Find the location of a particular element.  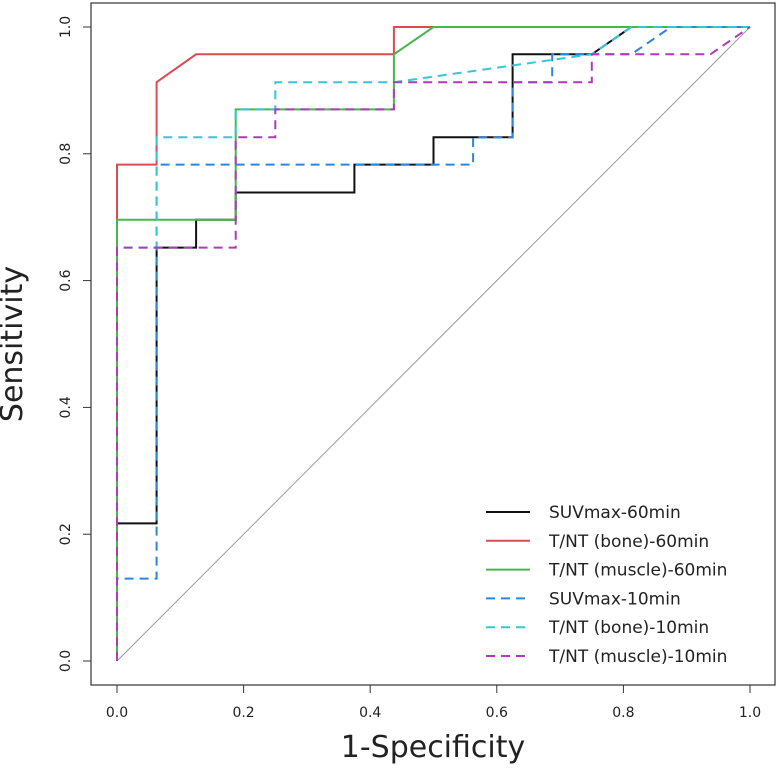

y-tick-label: 0.4 is located at coordinates (66, 407).